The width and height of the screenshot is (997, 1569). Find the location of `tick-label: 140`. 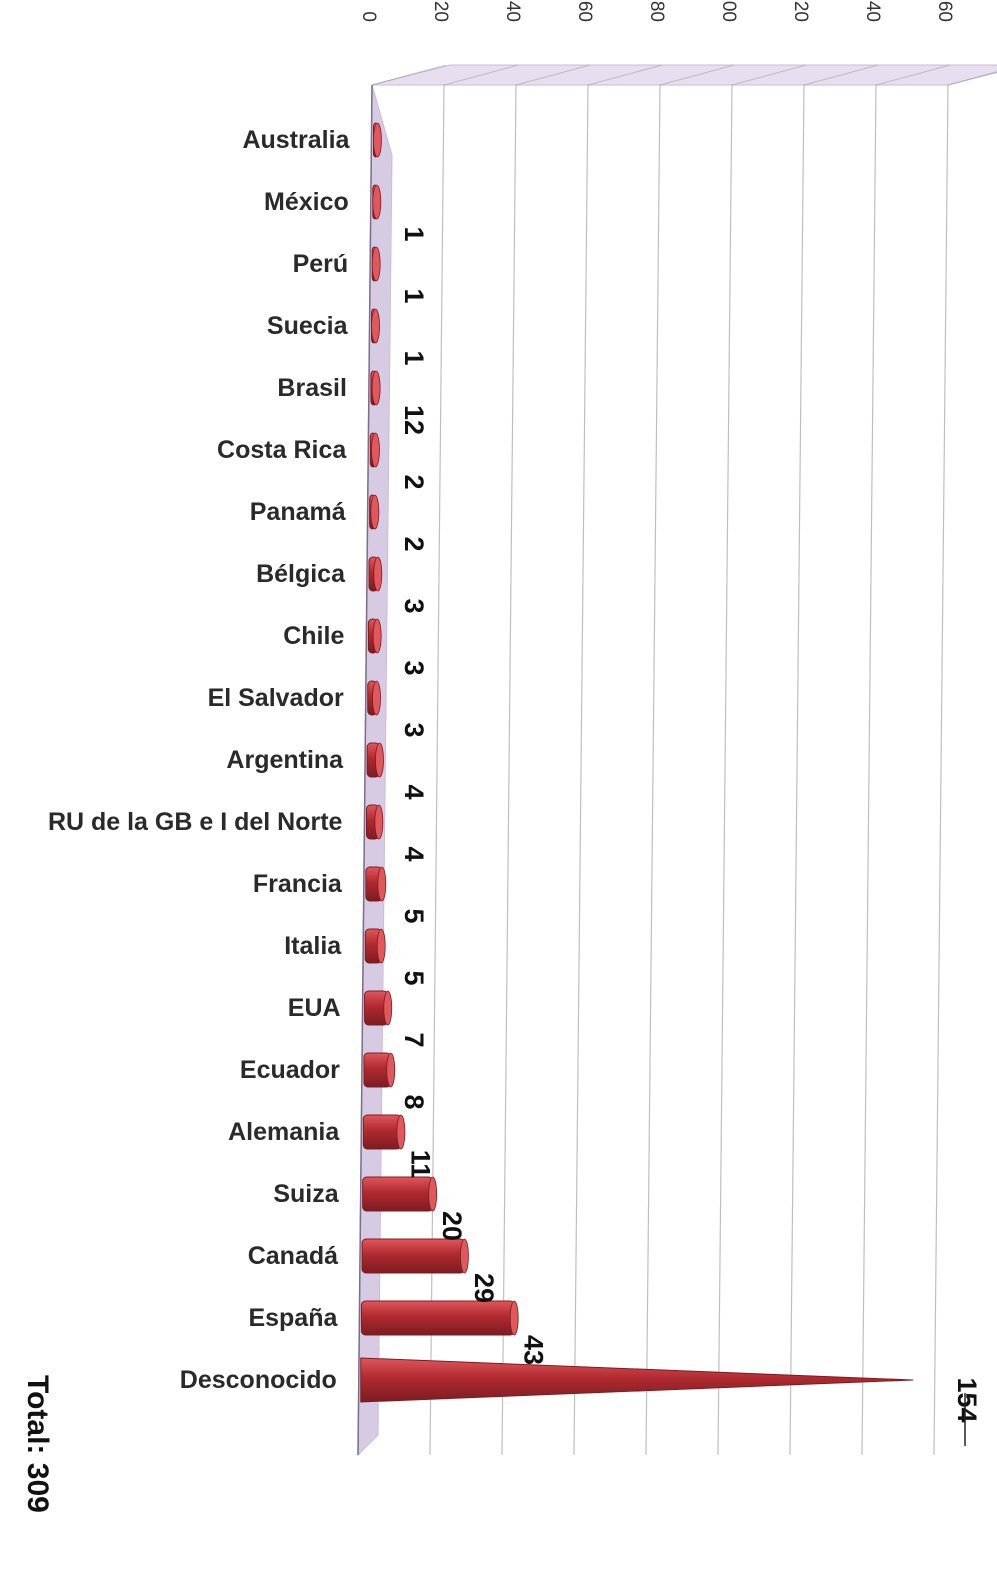

tick-label: 140 is located at coordinates (872, 11).